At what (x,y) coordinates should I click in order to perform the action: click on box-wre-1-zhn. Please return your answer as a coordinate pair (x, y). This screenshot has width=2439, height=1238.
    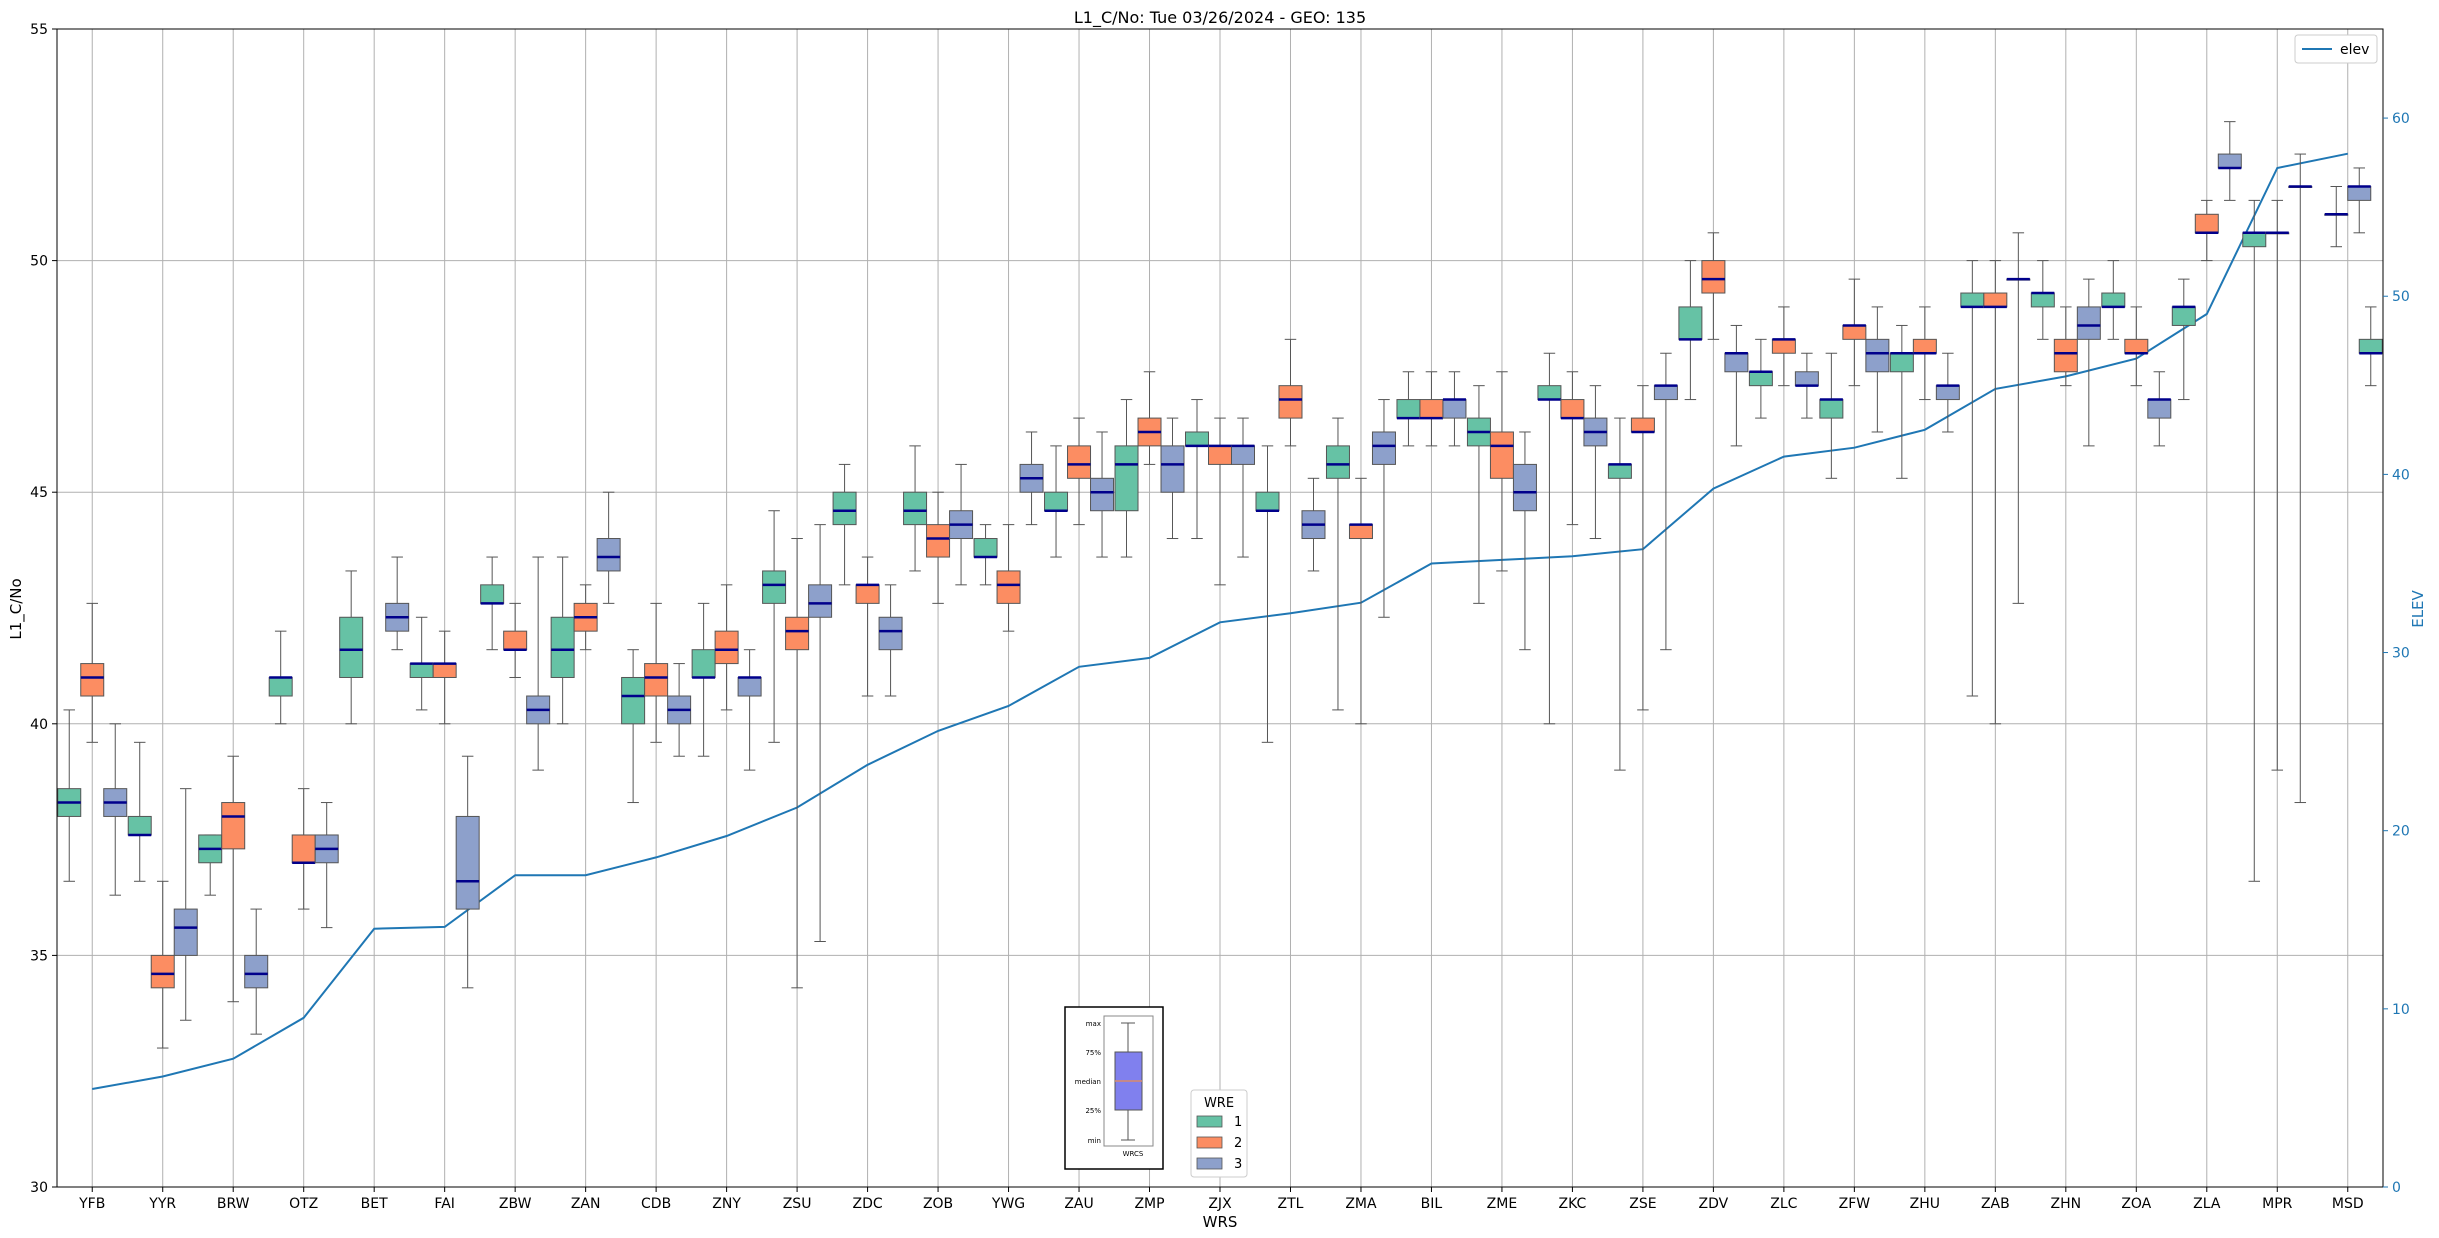
    Looking at the image, I should click on (2042, 300).